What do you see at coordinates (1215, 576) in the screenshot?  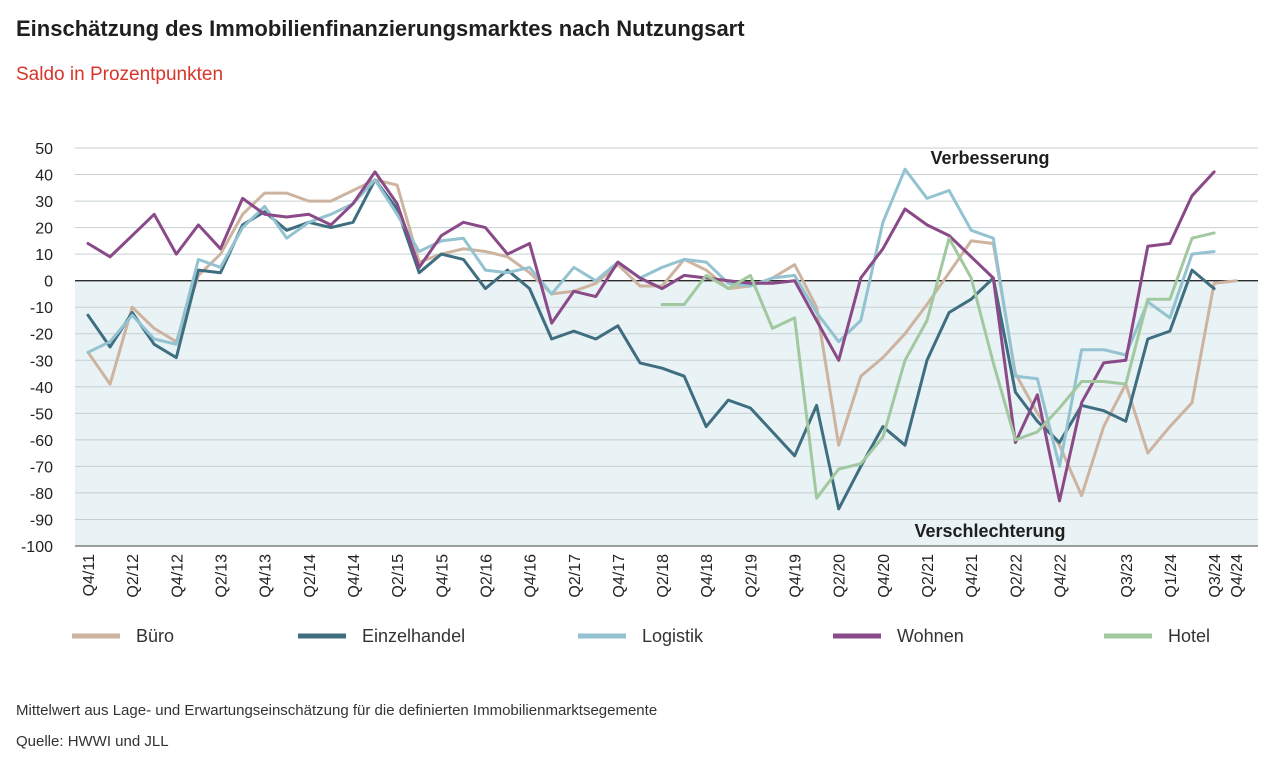 I see `x-tick-label: Q3/24` at bounding box center [1215, 576].